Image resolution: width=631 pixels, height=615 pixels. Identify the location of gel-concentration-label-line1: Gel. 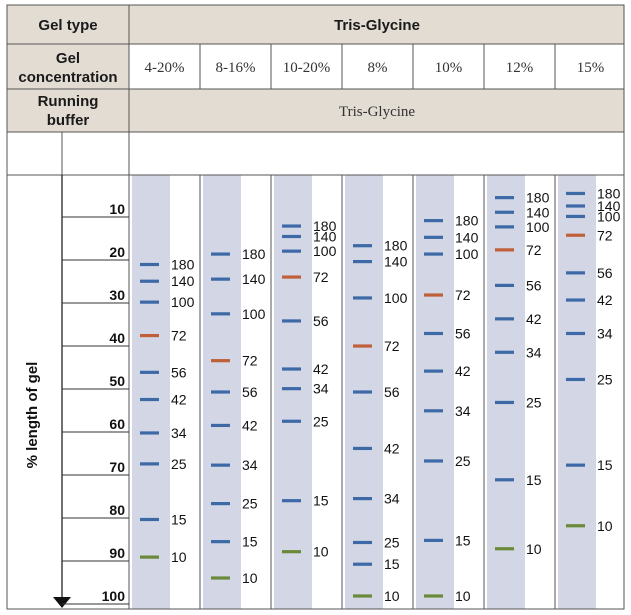
(68, 58).